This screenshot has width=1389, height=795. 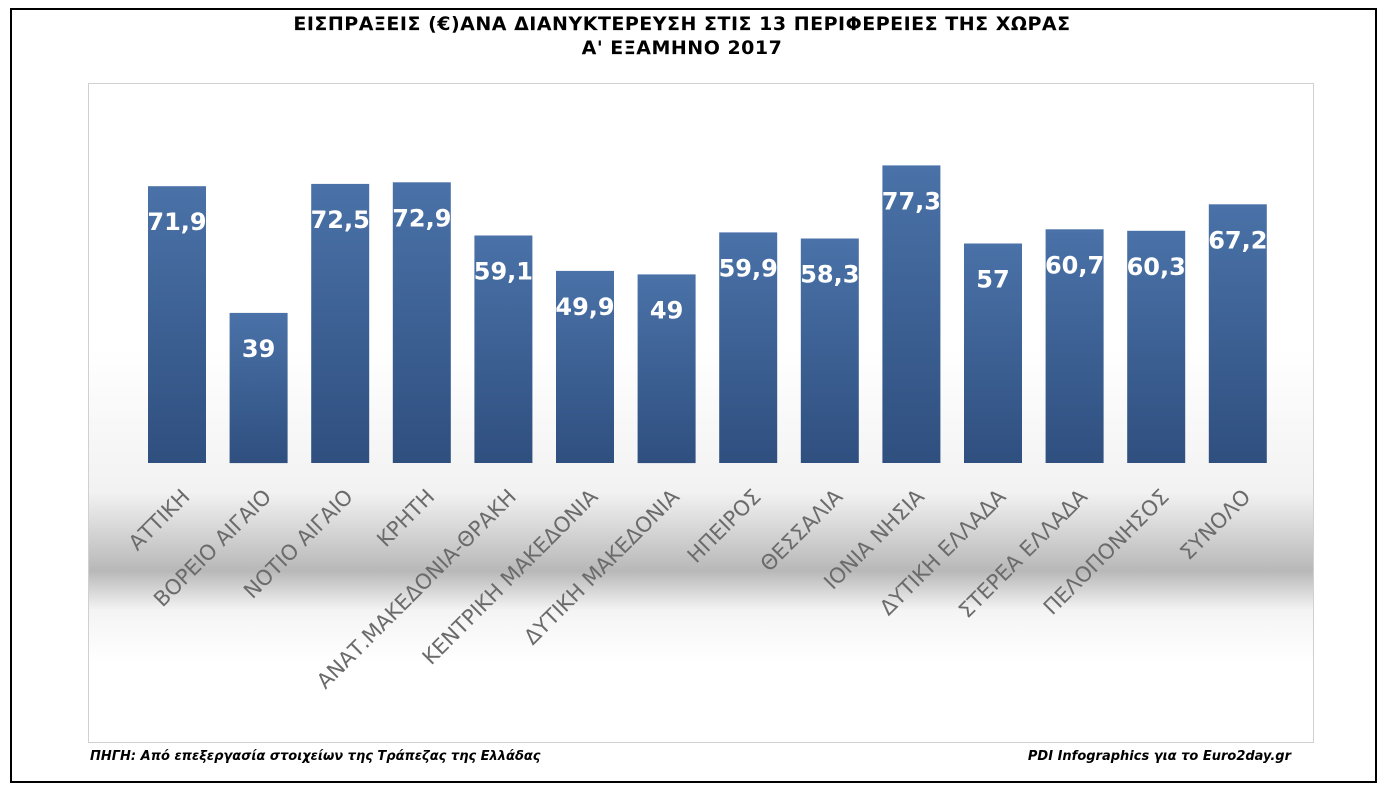 I want to click on category-label-3: ΚΡΗΤΗ, so click(x=405, y=518).